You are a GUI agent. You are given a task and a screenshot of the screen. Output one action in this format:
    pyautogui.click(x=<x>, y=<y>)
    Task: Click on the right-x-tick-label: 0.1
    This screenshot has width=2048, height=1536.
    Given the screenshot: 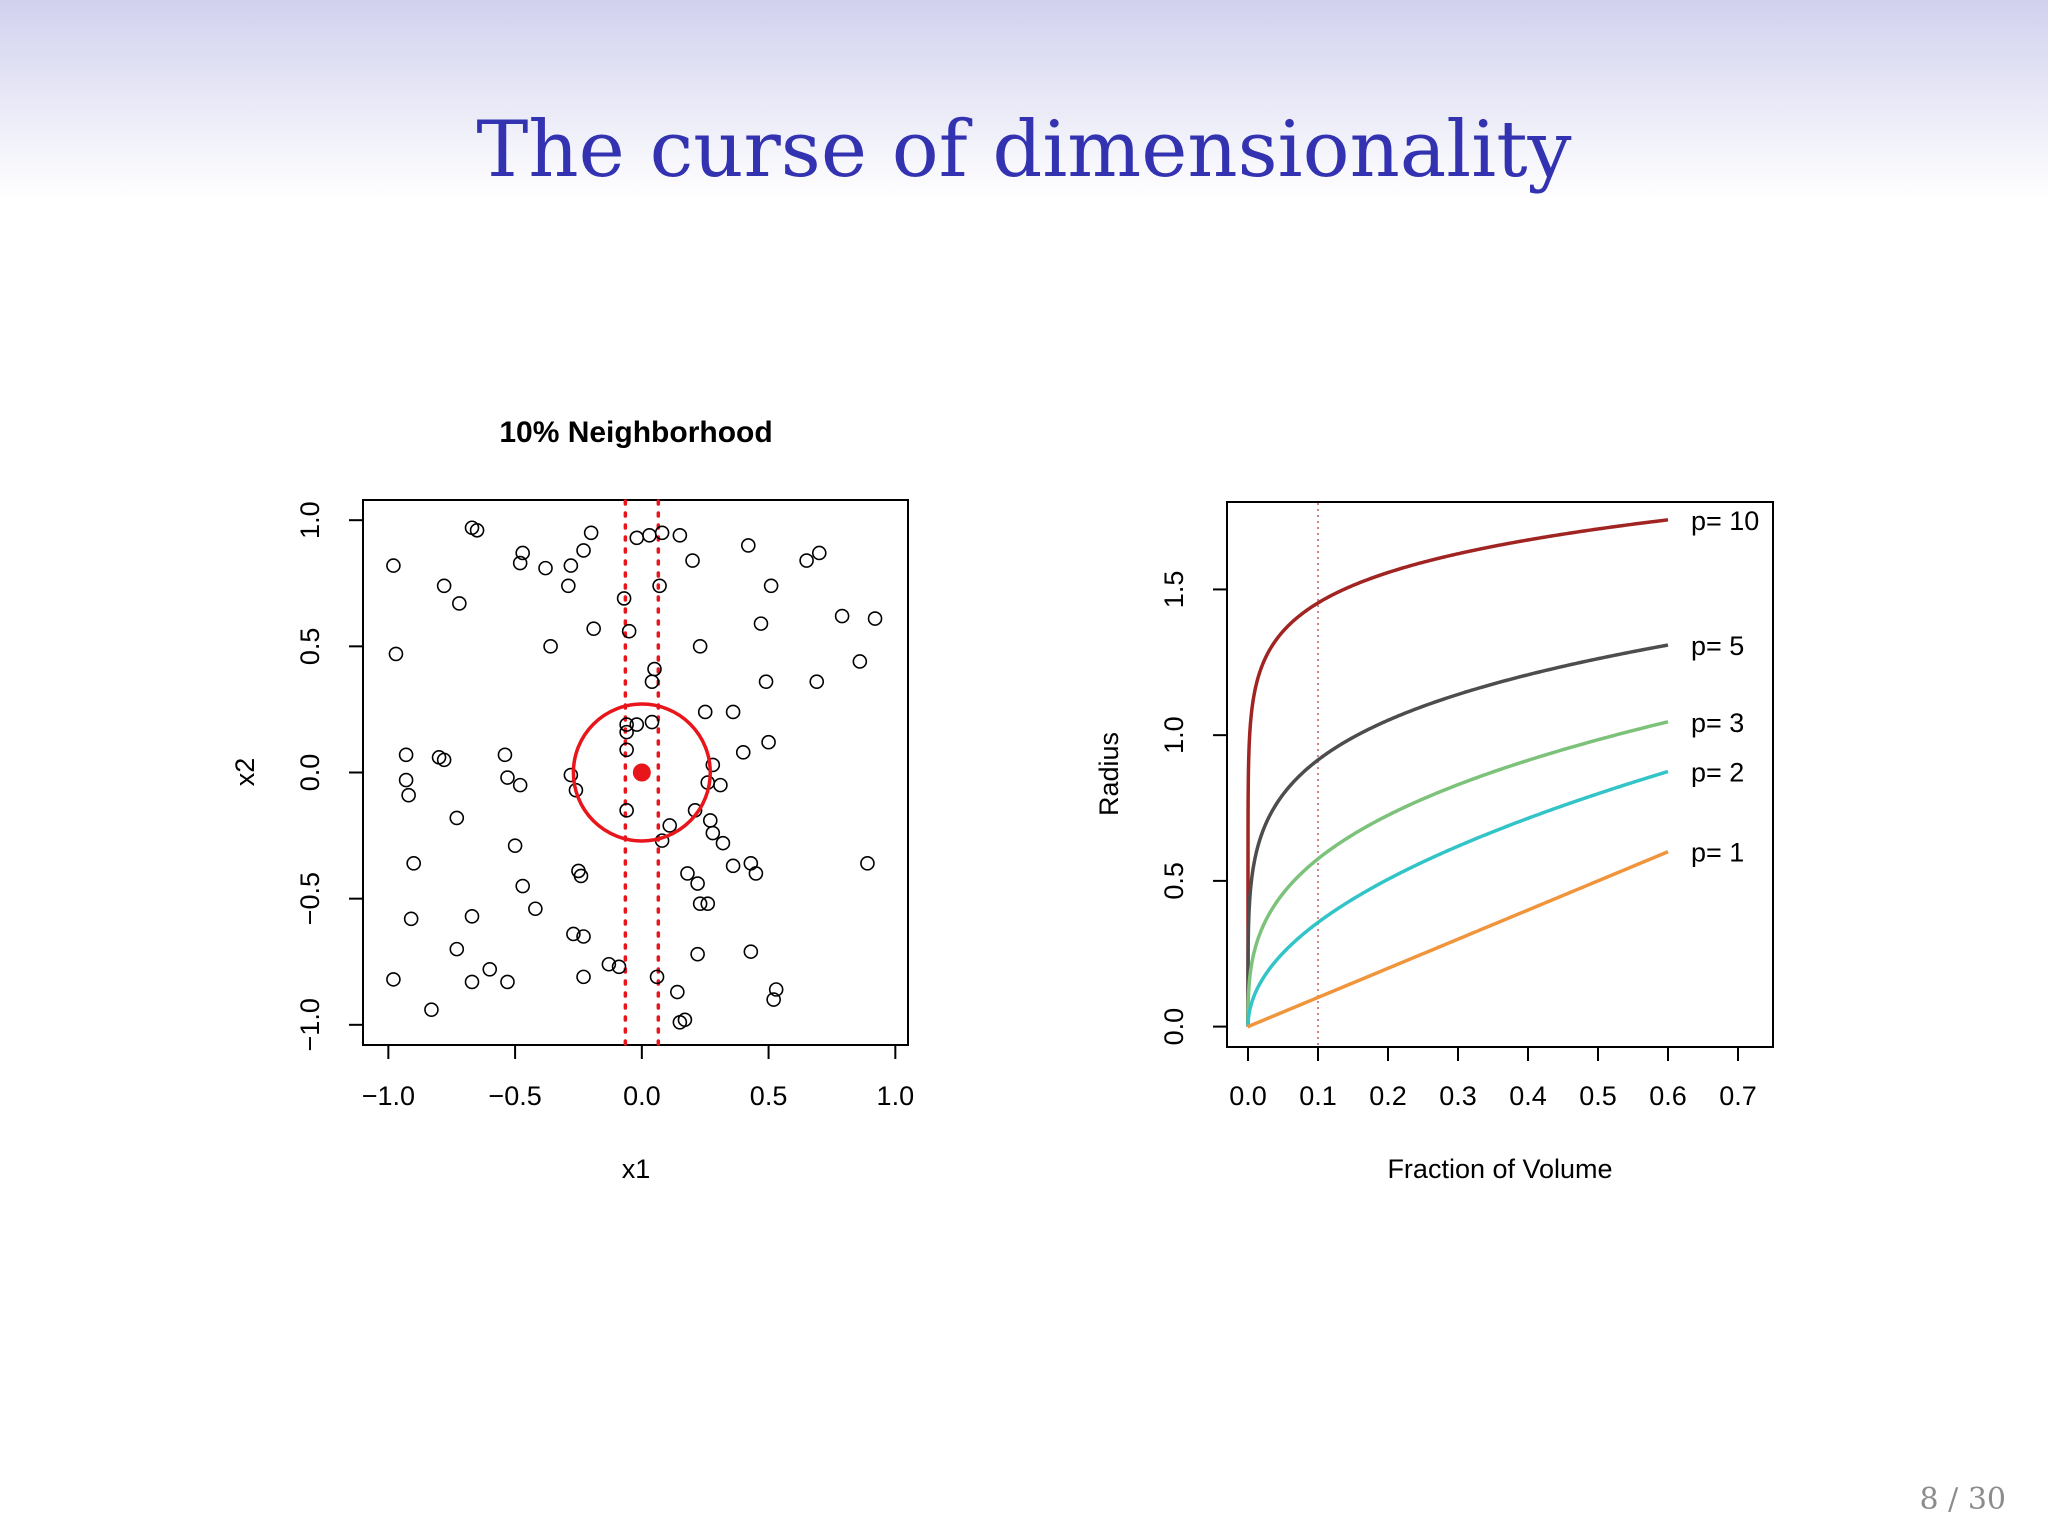 What is the action you would take?
    pyautogui.click(x=1318, y=1096)
    